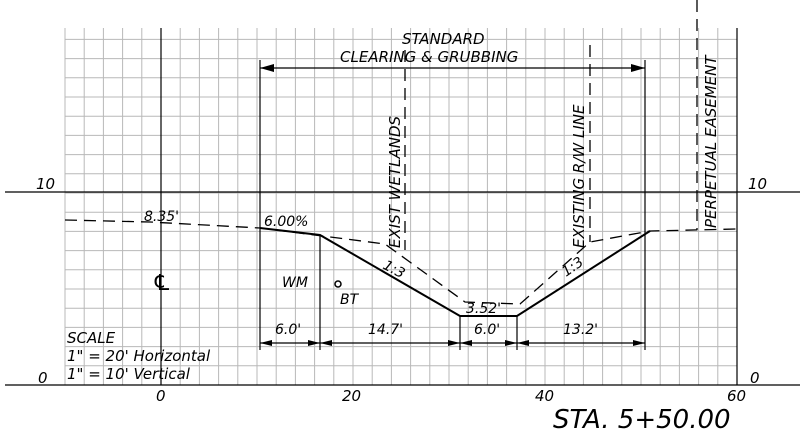  I want to click on dim-label-4: 13.2', so click(580, 330).